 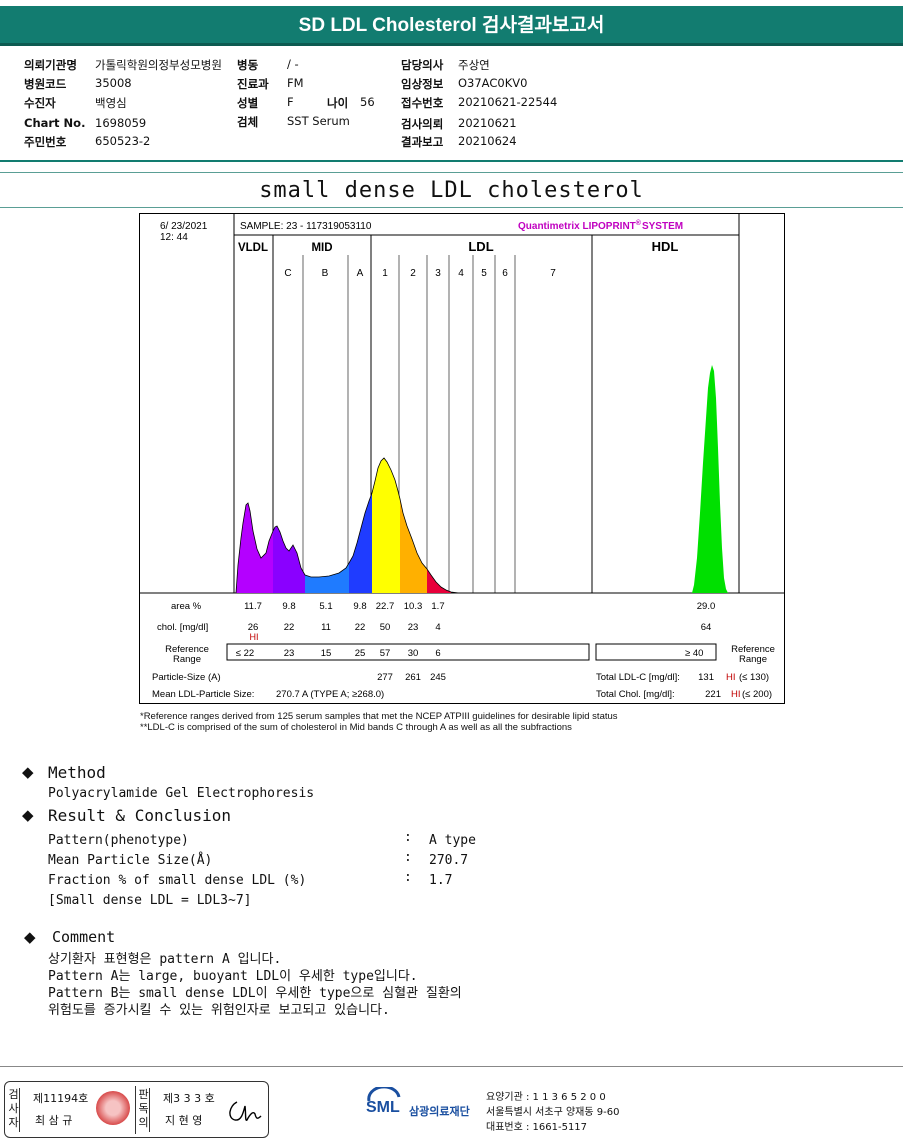 What do you see at coordinates (638, 677) in the screenshot?
I see `total-ldl-label: Total LDL-C [mg/dl]:` at bounding box center [638, 677].